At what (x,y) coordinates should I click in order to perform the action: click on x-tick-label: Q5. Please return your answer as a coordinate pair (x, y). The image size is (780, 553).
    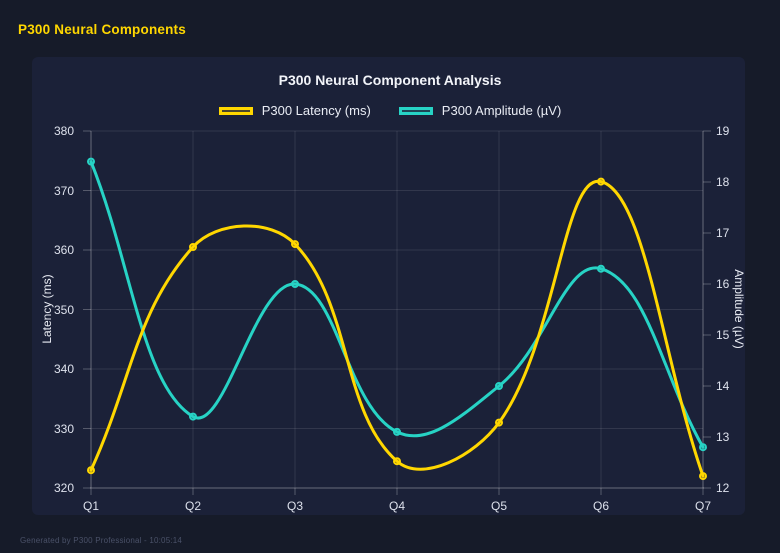
    Looking at the image, I should click on (498, 506).